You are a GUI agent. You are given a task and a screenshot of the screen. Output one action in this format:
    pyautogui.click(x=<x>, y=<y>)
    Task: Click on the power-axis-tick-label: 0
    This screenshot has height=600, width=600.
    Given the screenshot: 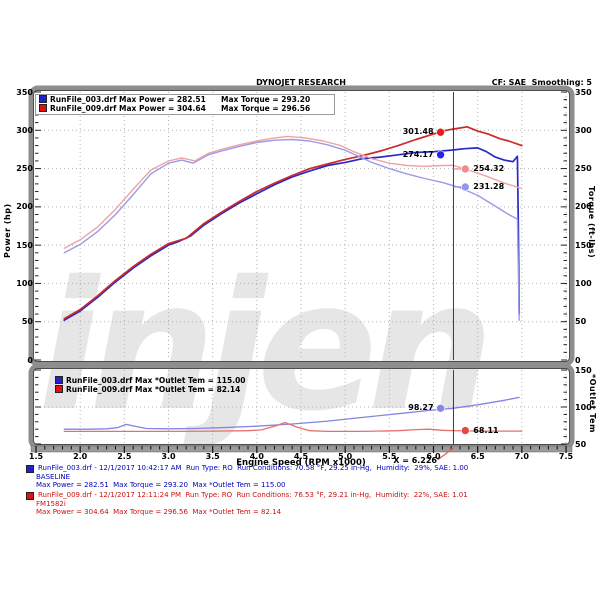 What is the action you would take?
    pyautogui.click(x=30, y=360)
    